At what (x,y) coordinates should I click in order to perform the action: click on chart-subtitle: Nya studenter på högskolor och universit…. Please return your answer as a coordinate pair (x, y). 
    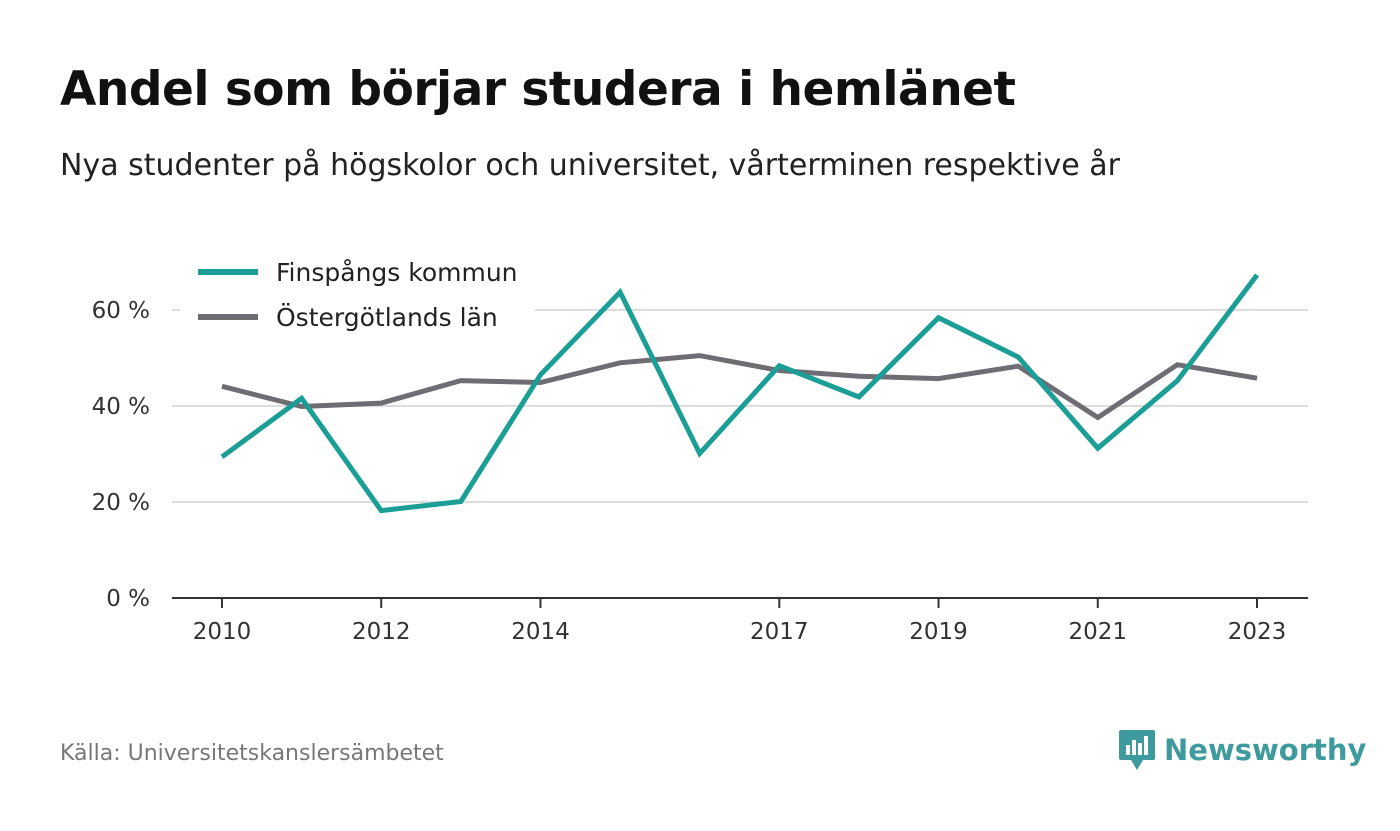
    Looking at the image, I should click on (590, 165).